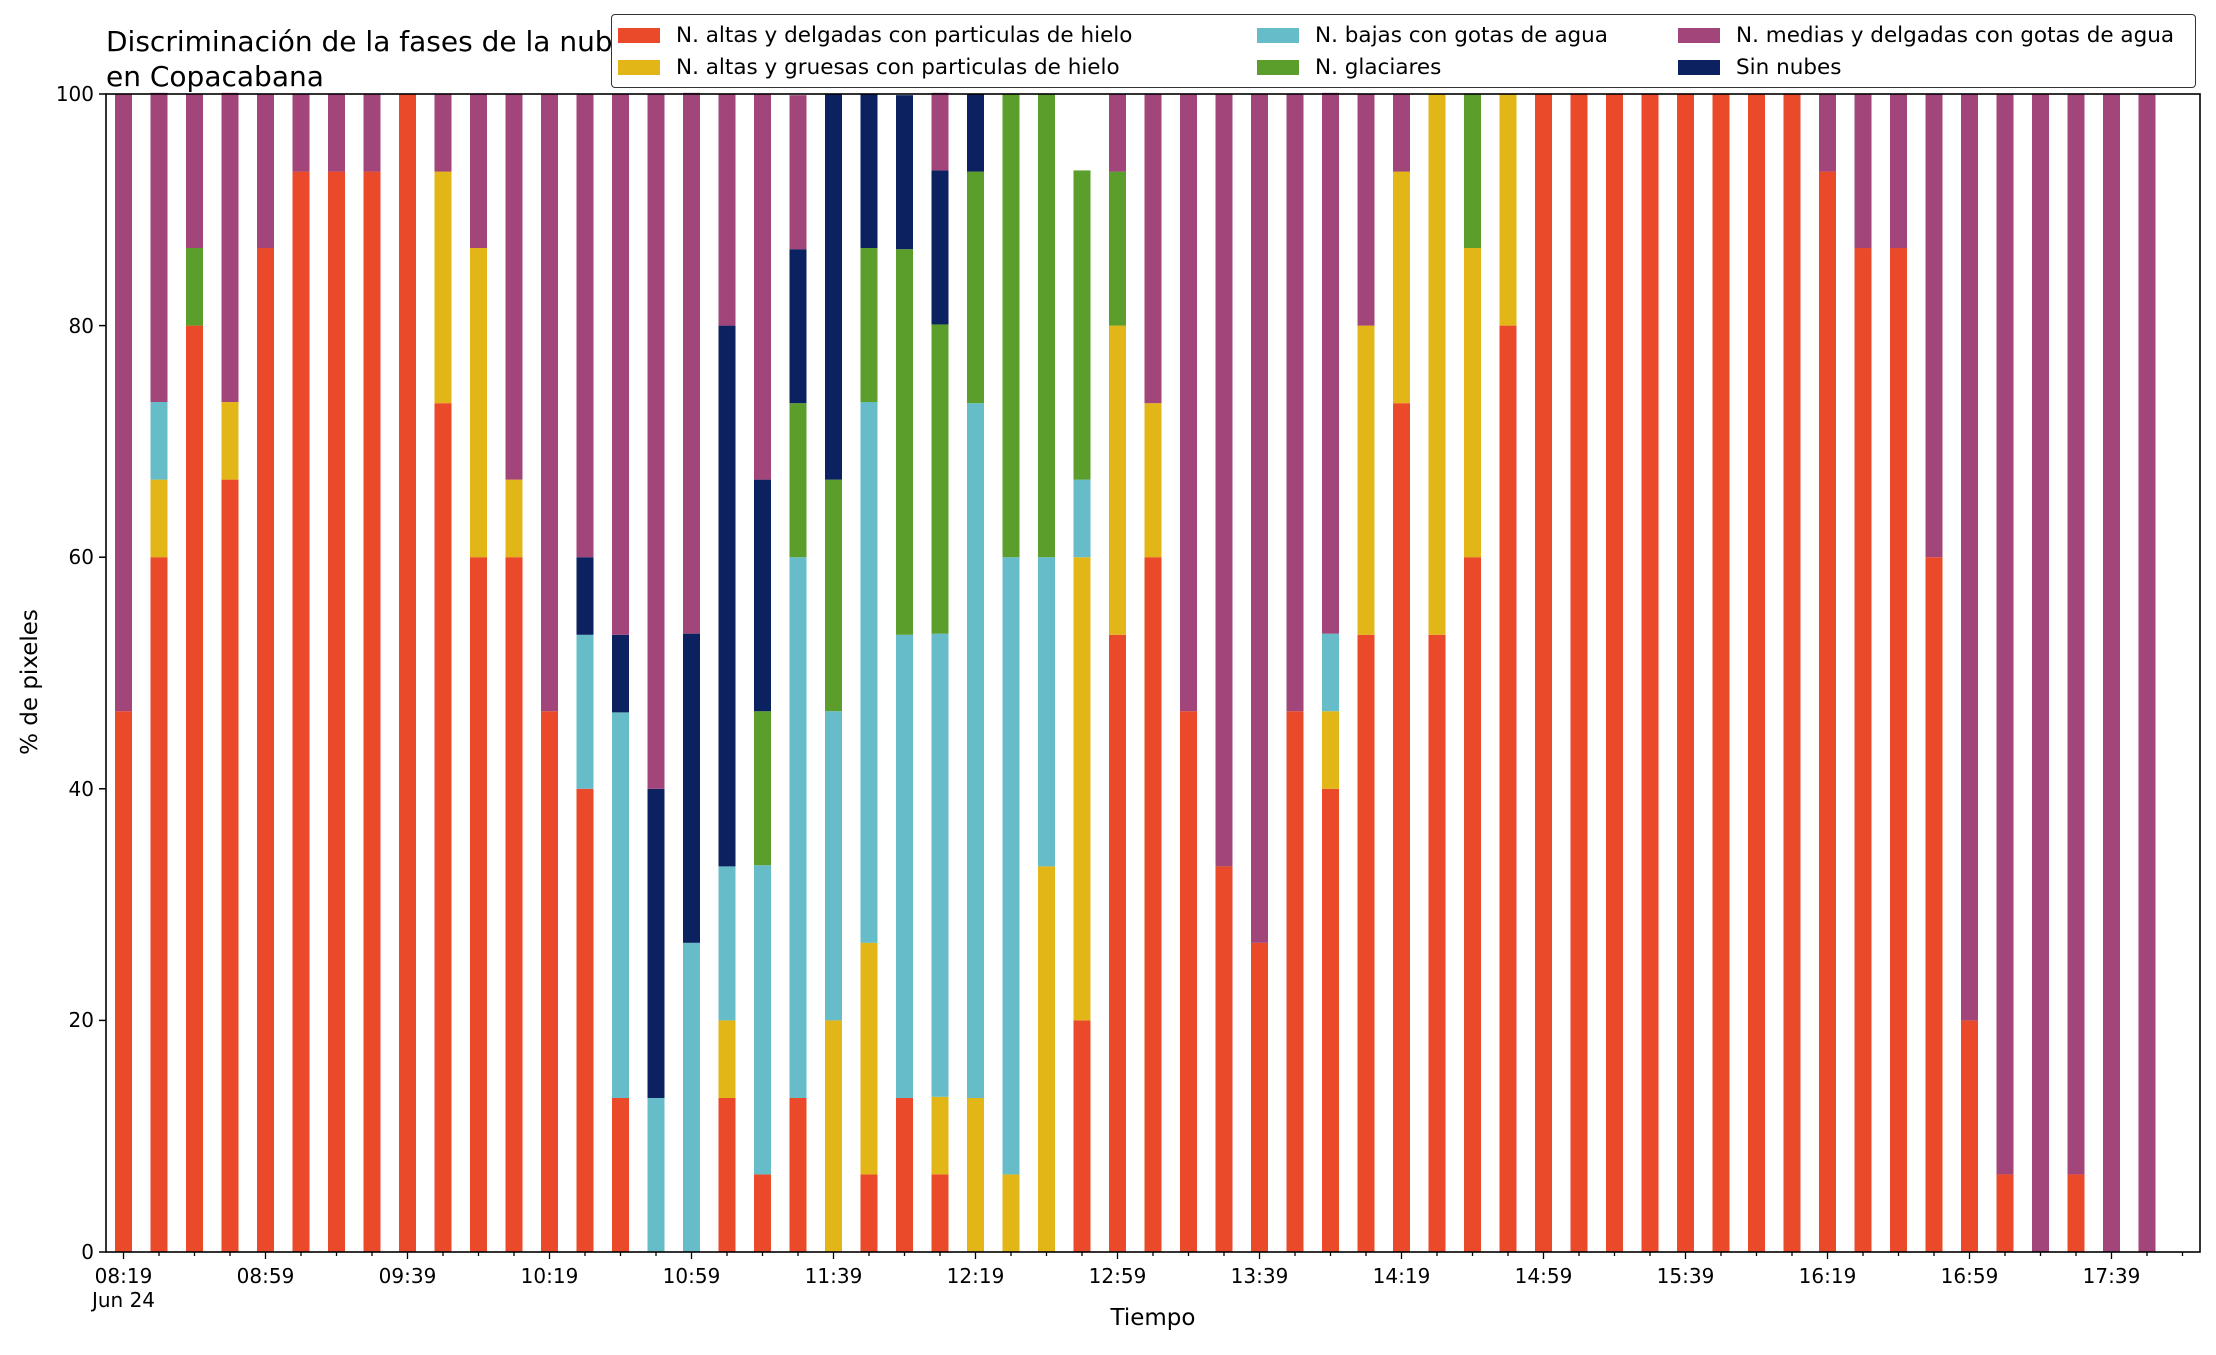 The height and width of the screenshot is (1355, 2216). What do you see at coordinates (81, 557) in the screenshot?
I see `y-tick-label: 60` at bounding box center [81, 557].